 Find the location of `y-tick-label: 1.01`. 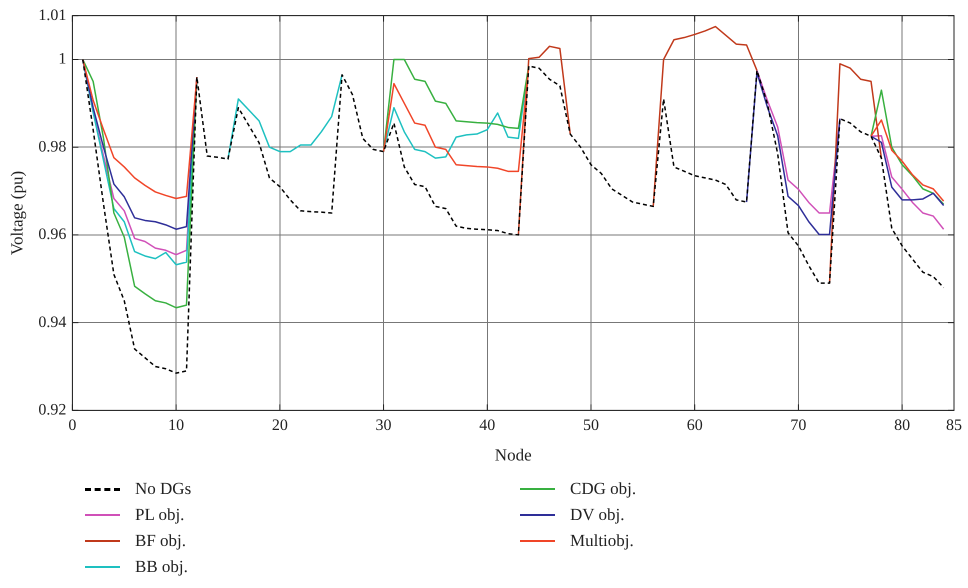

y-tick-label: 1.01 is located at coordinates (52, 15).